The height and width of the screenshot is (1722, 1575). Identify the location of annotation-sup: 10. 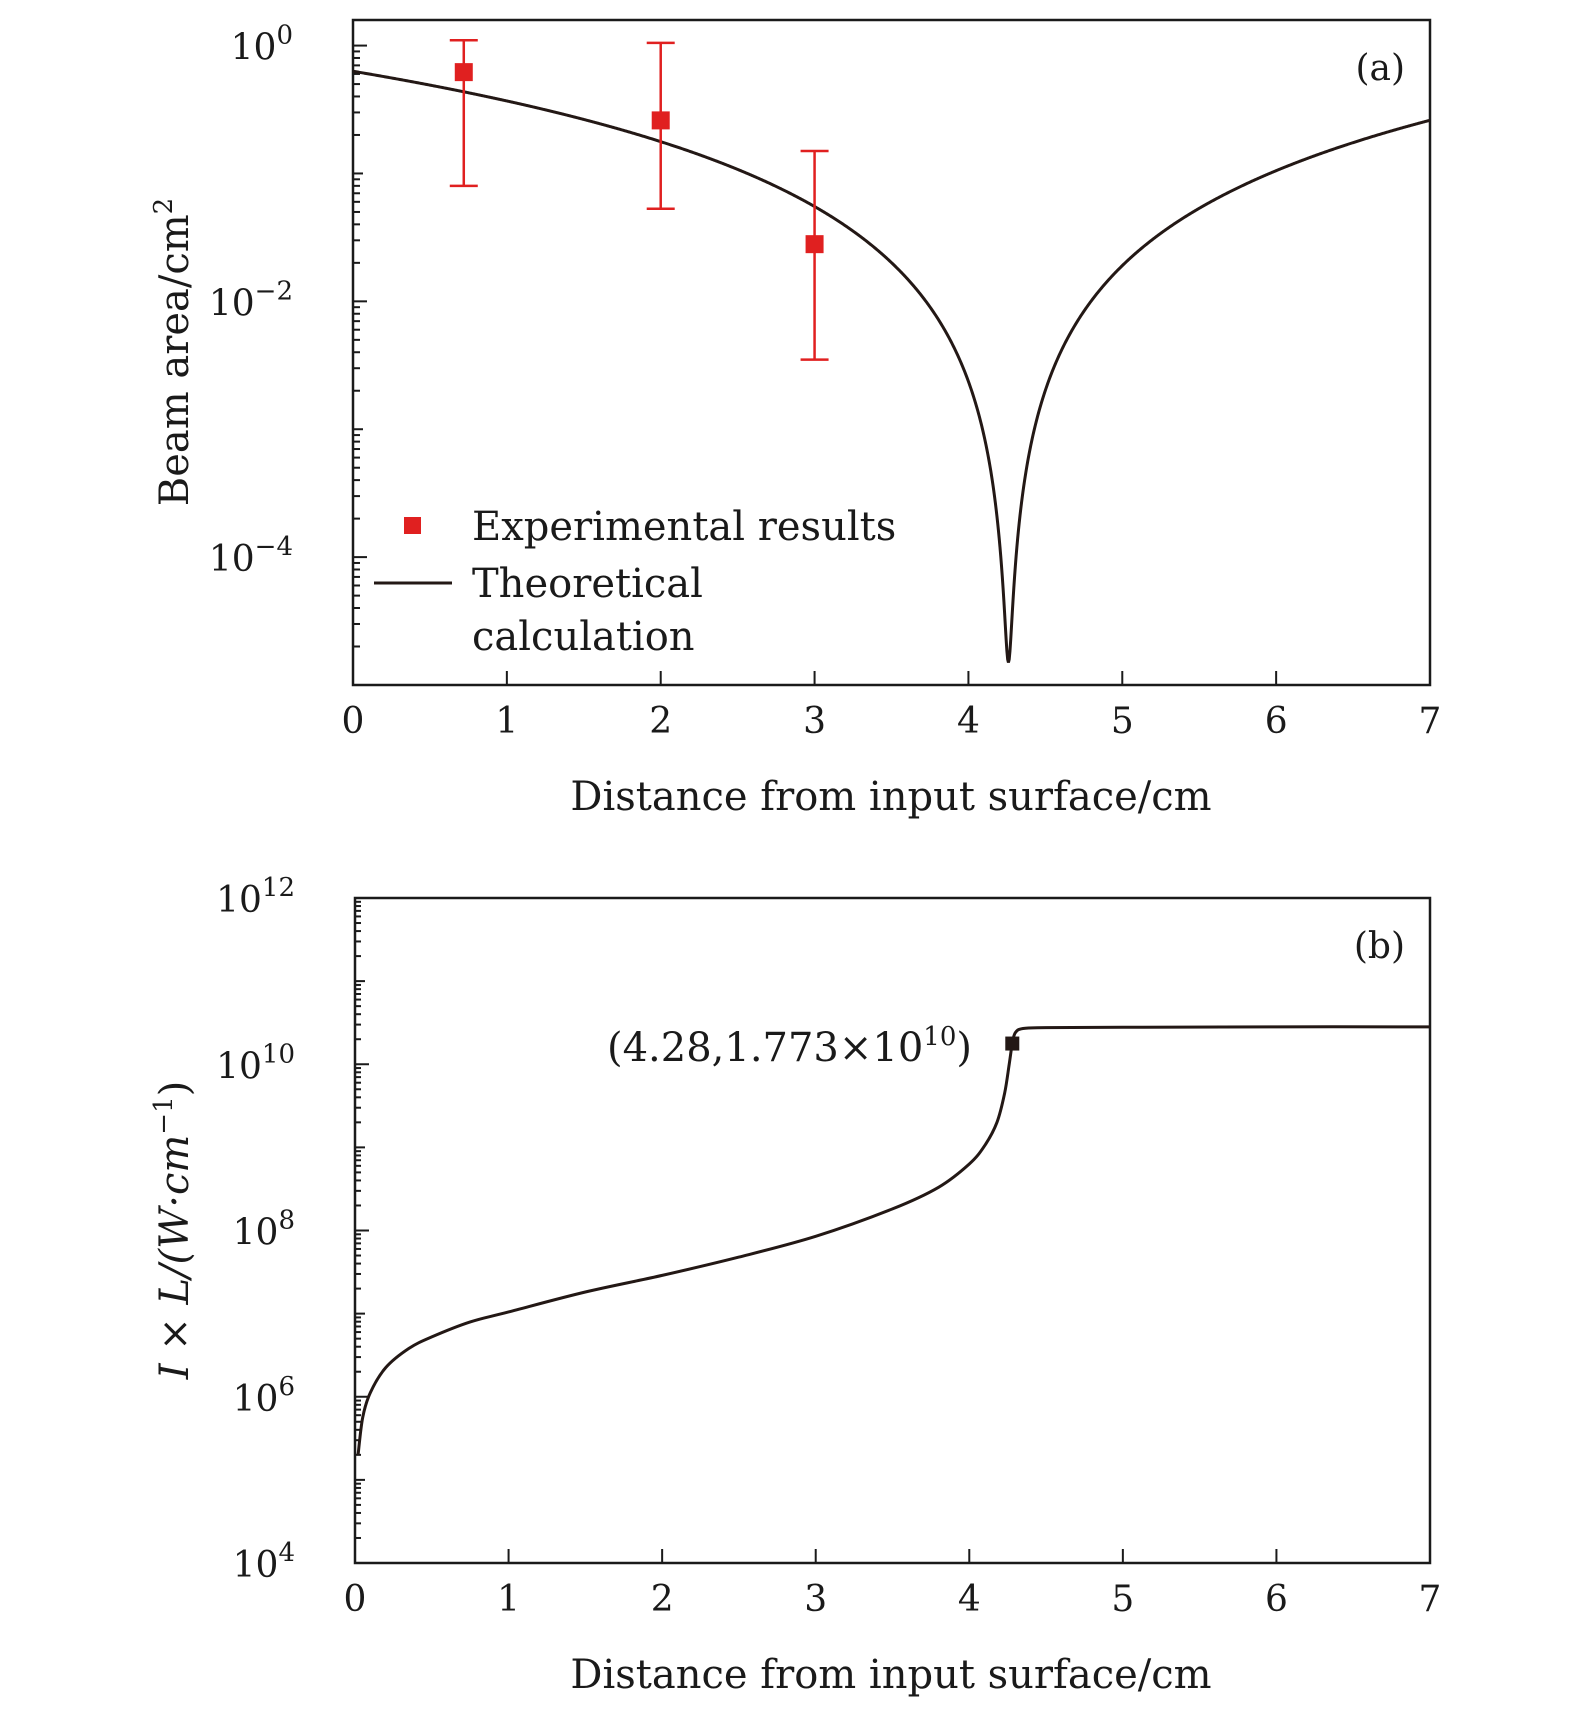
(939, 1037).